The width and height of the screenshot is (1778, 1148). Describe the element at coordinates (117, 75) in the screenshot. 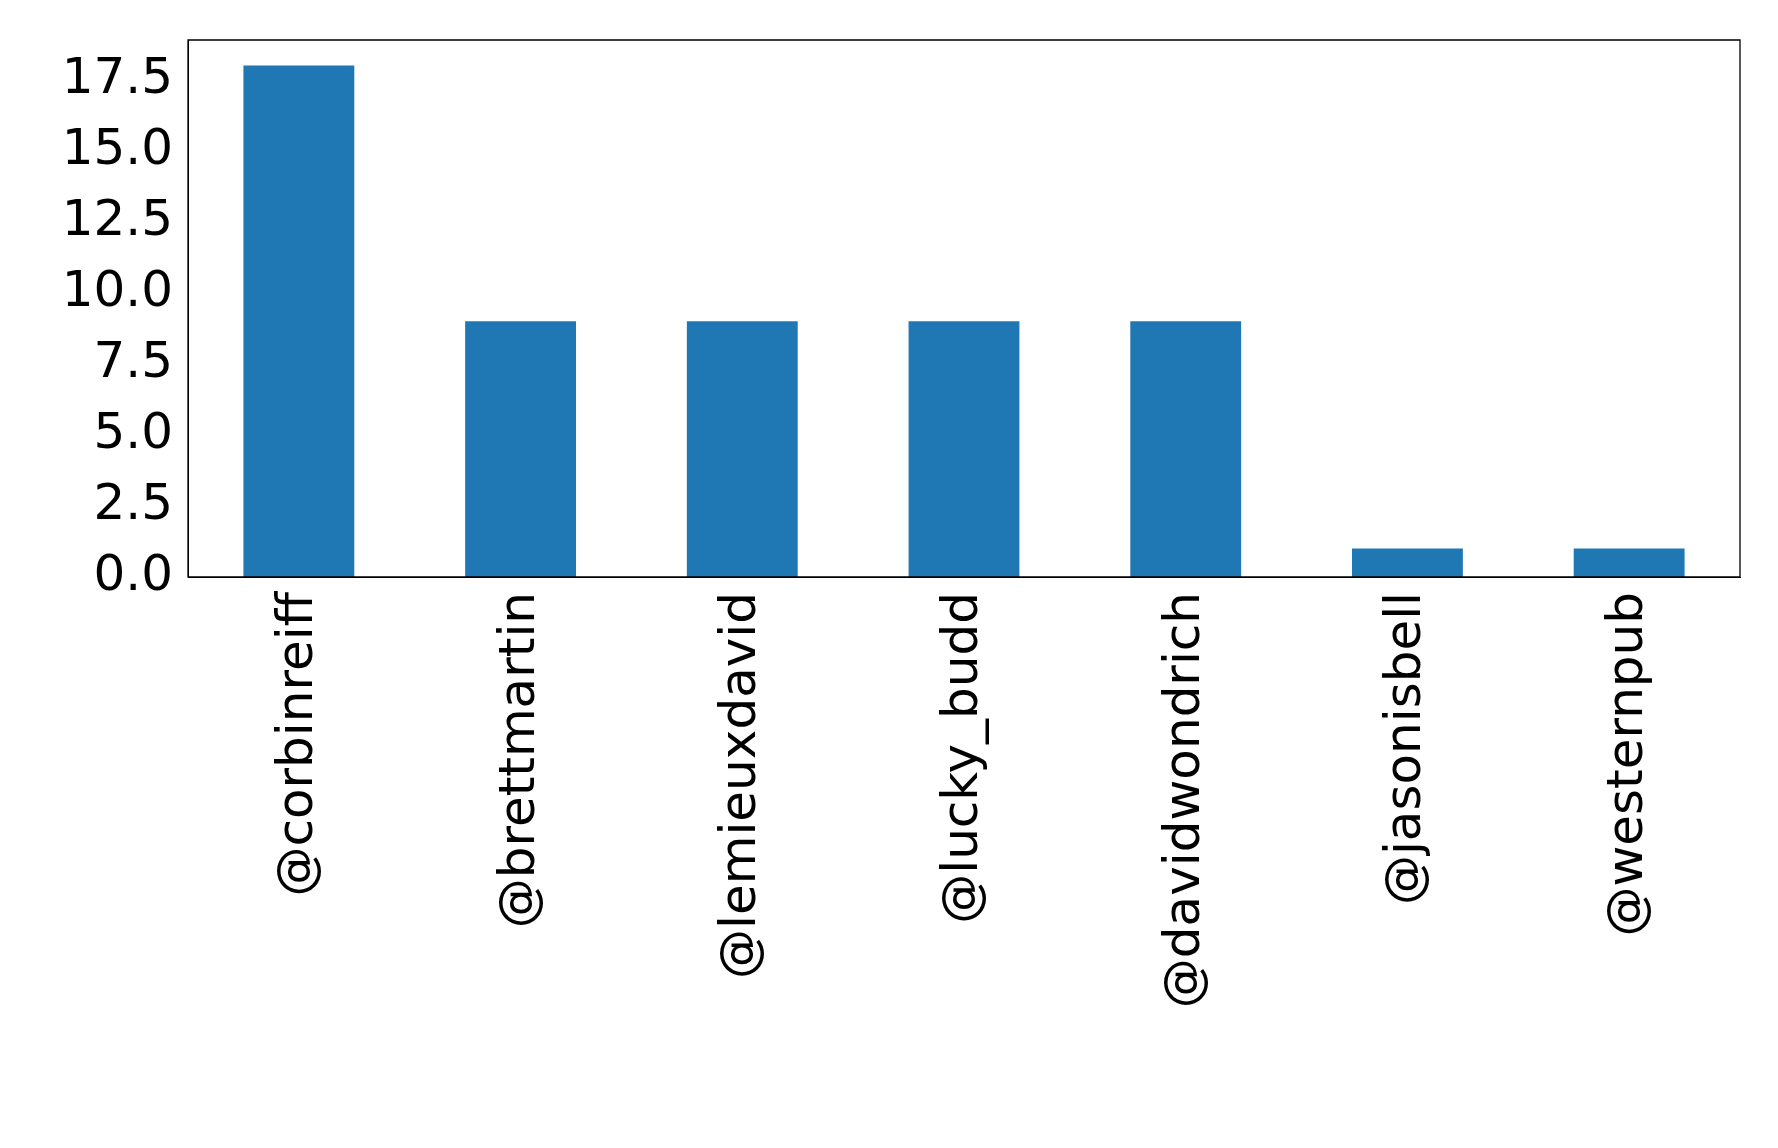

I see `y-tick-label: 17.5` at that location.